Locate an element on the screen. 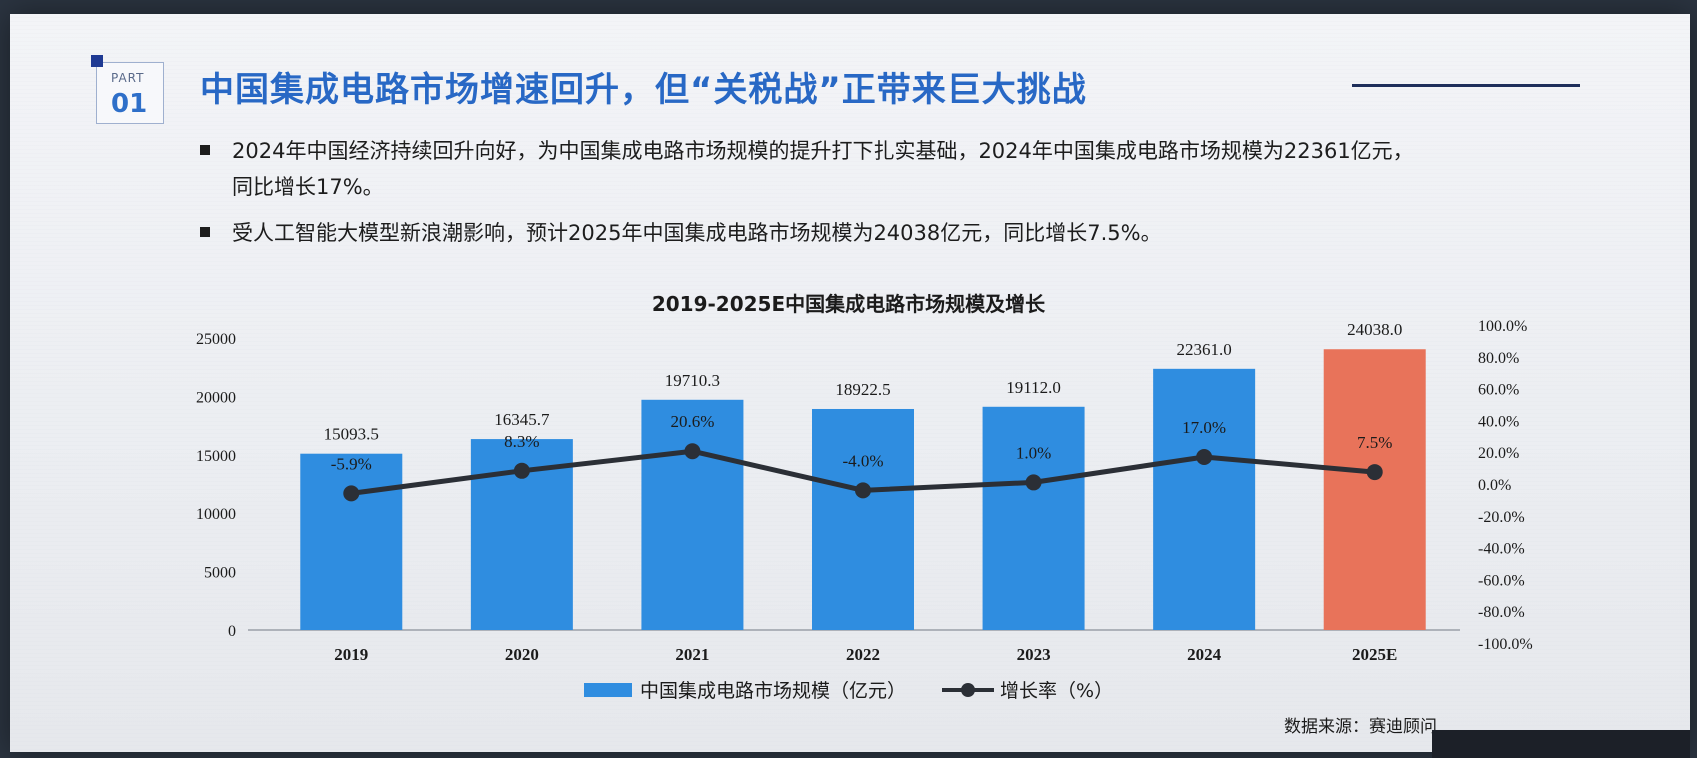 This screenshot has width=1697, height=758. right-axis-tick: -100.0% is located at coordinates (1505, 644).